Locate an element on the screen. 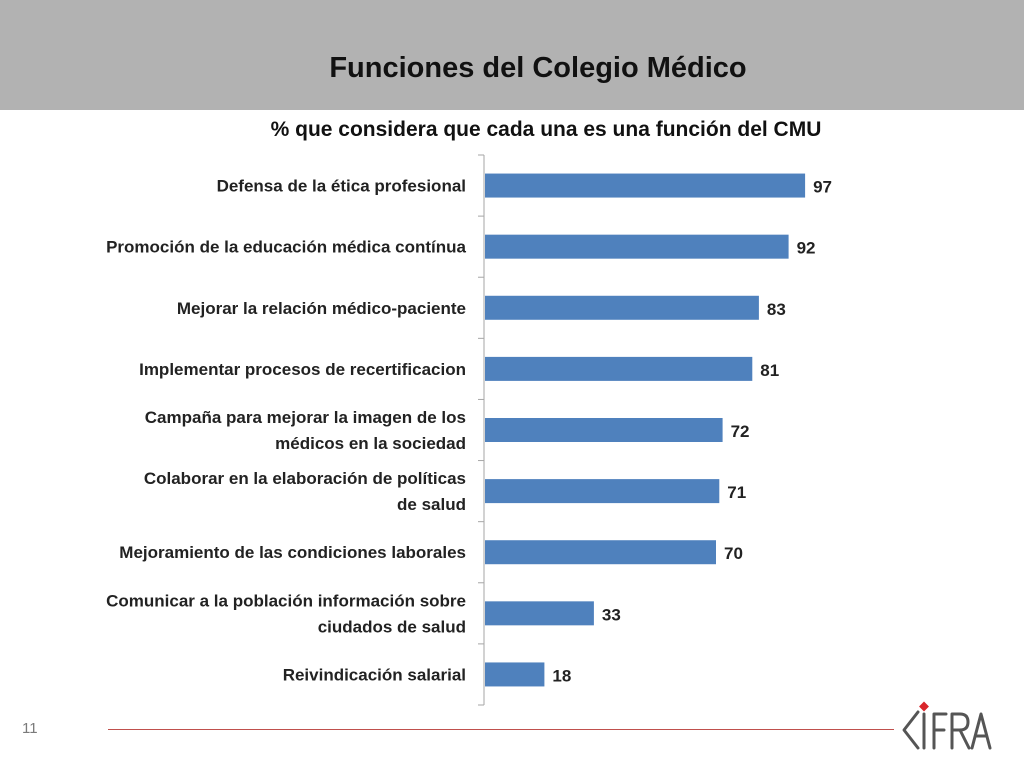  category-label: Implementar procesos de recertificacion is located at coordinates (302, 369).